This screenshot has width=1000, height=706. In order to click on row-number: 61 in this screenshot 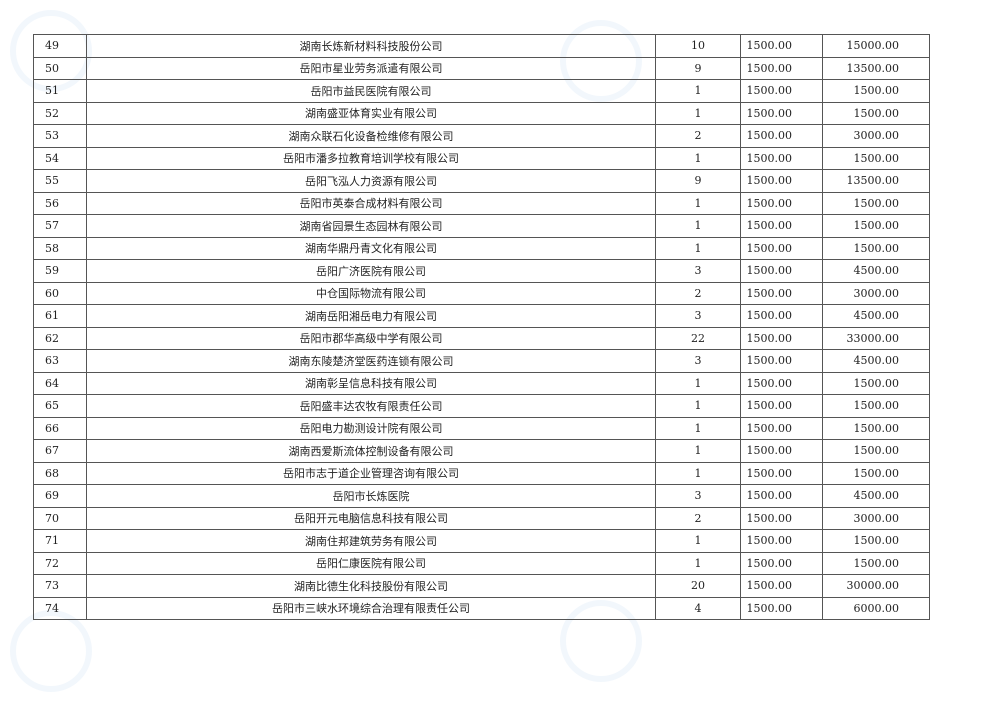, I will do `click(60, 316)`.